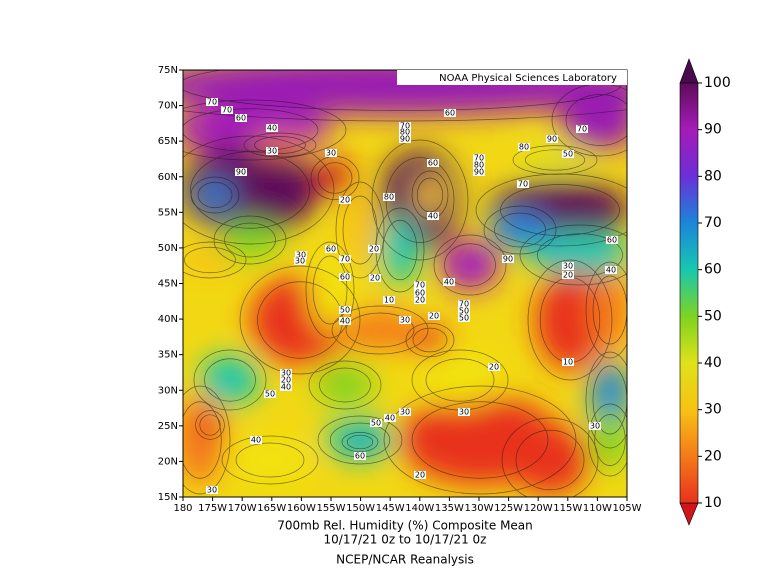  I want to click on contour-label: 10, so click(568, 362).